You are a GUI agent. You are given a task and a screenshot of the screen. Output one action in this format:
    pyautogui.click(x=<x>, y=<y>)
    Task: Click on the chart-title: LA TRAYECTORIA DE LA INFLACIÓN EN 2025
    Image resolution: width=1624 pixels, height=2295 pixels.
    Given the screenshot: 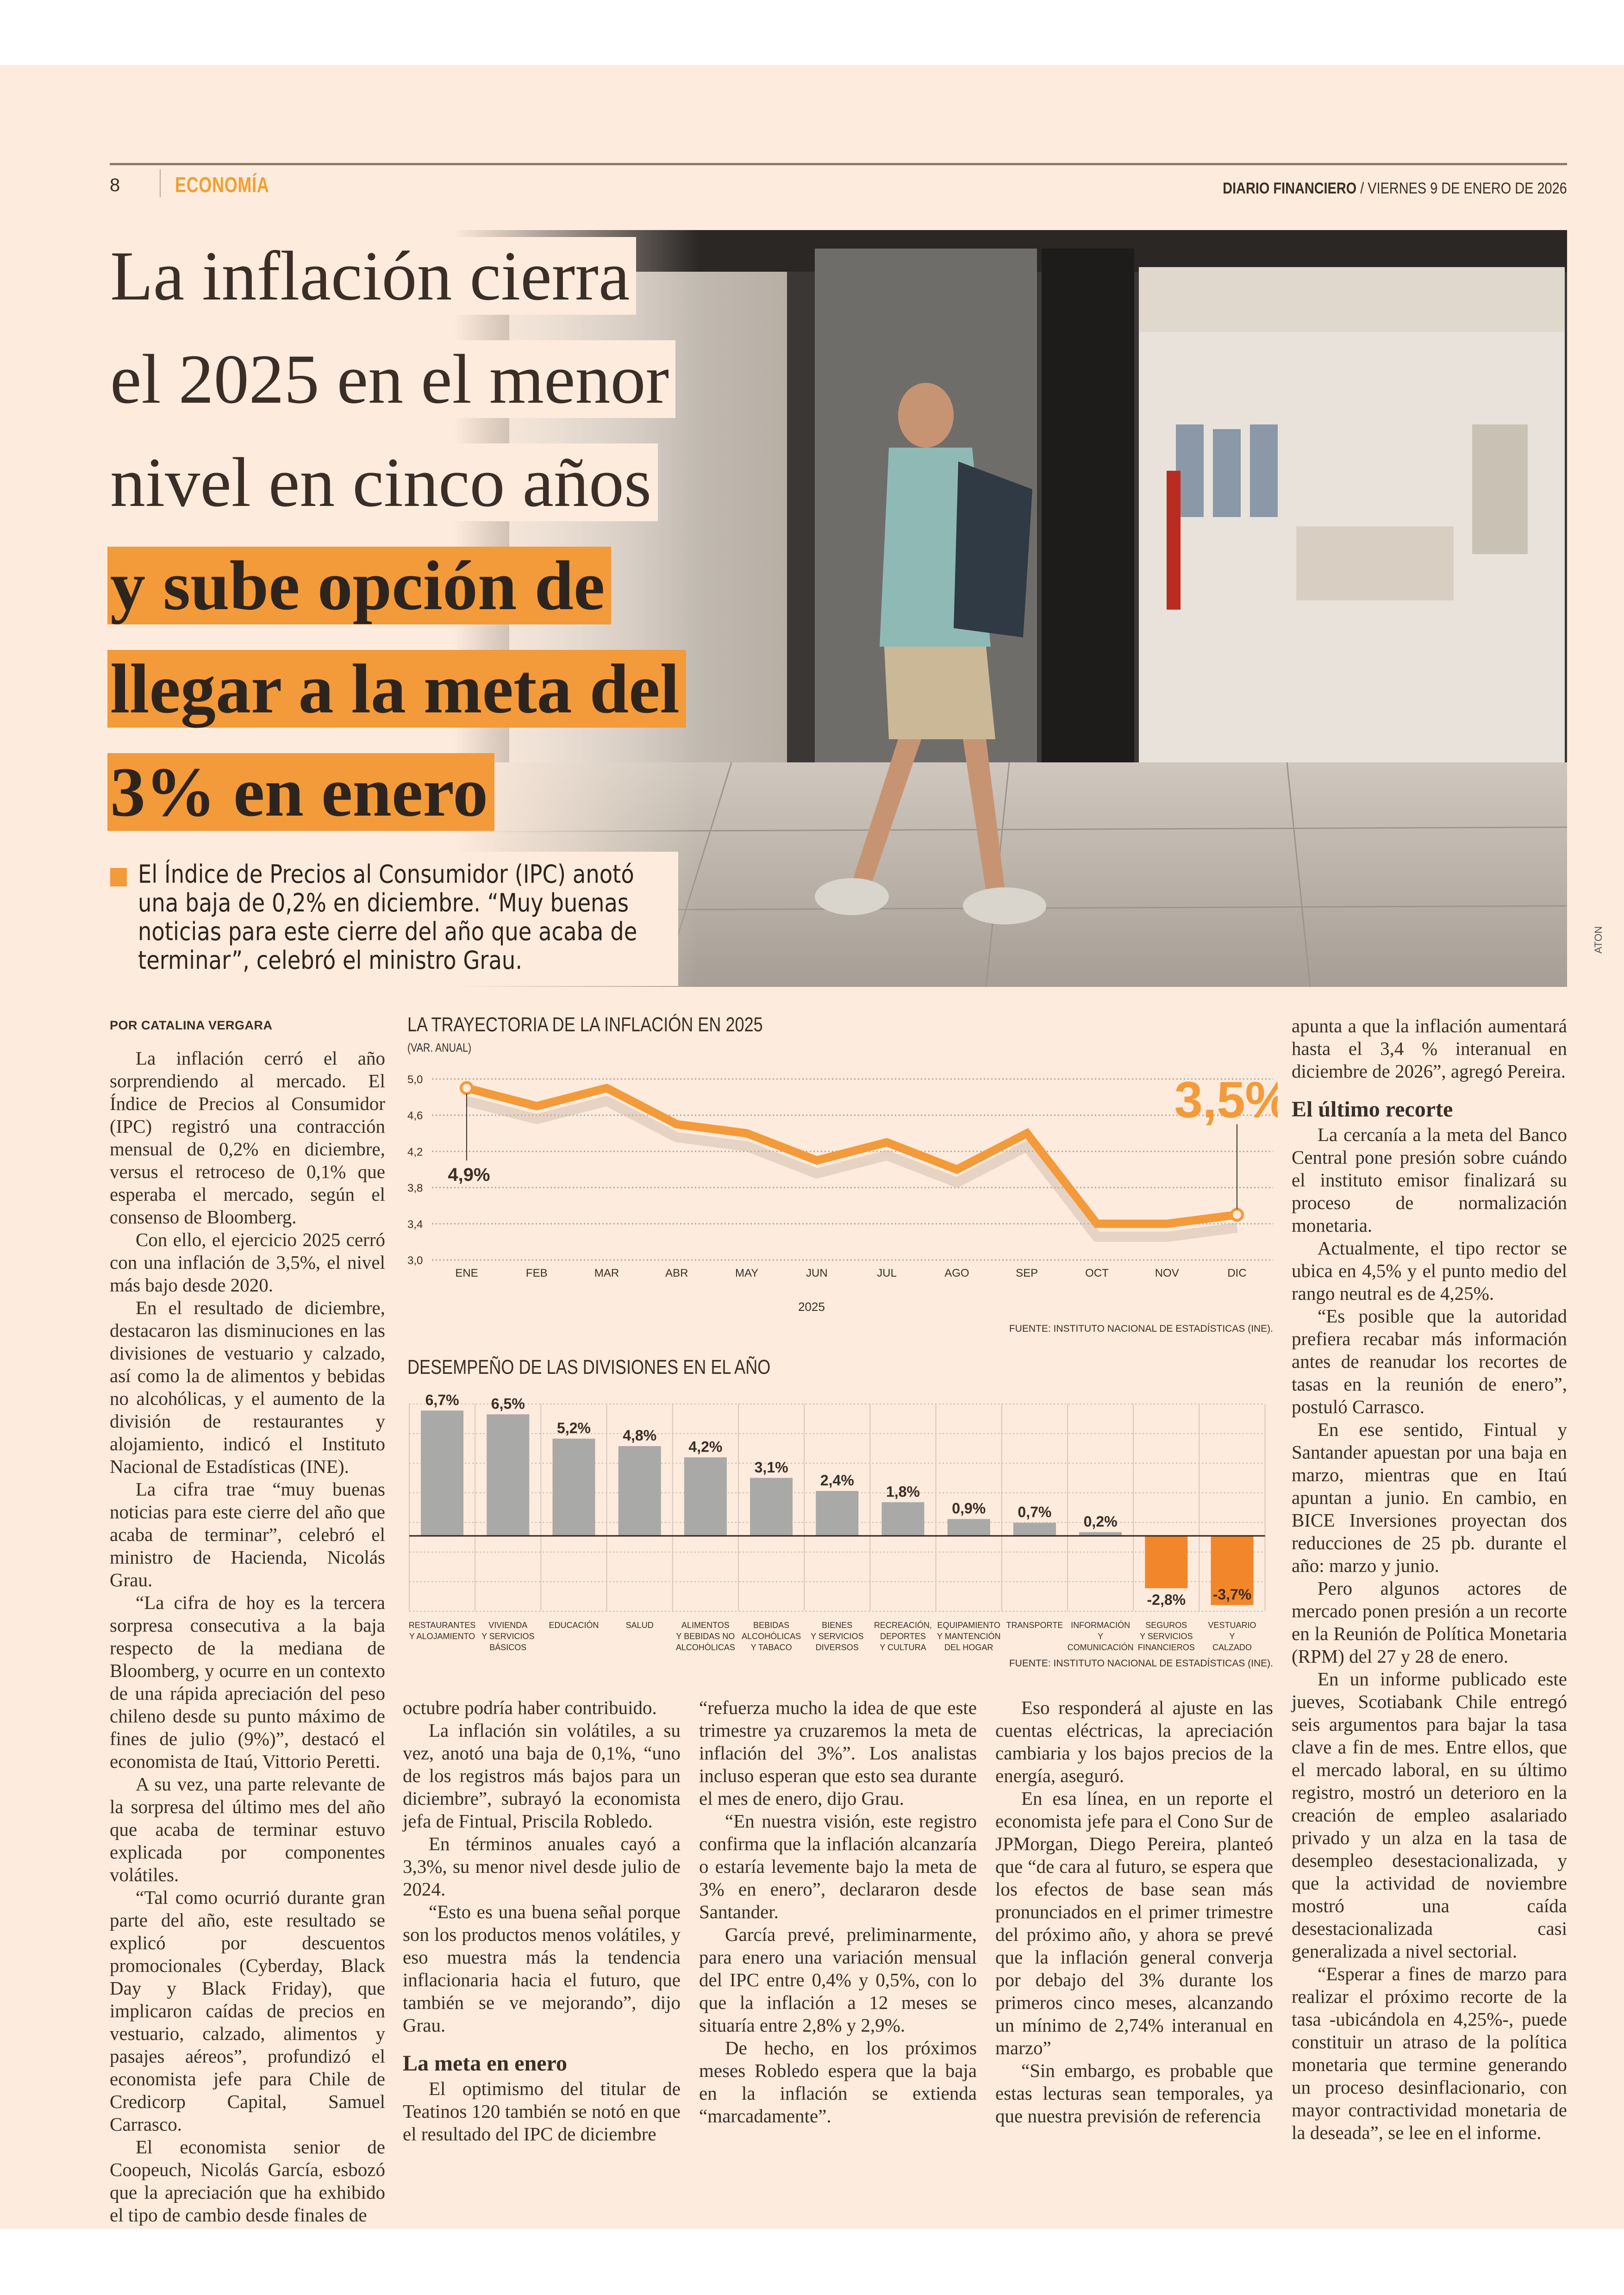 What is the action you would take?
    pyautogui.click(x=585, y=1024)
    